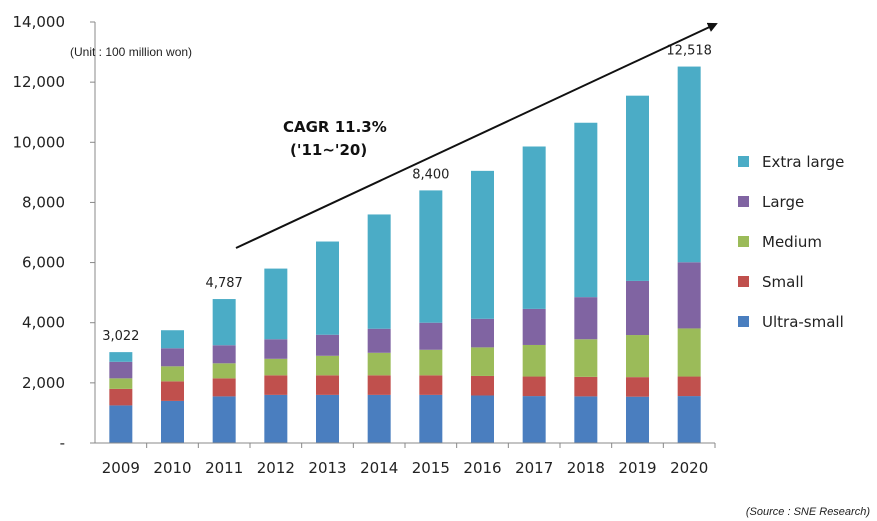  I want to click on y-tick-label: 10,000, so click(39, 142).